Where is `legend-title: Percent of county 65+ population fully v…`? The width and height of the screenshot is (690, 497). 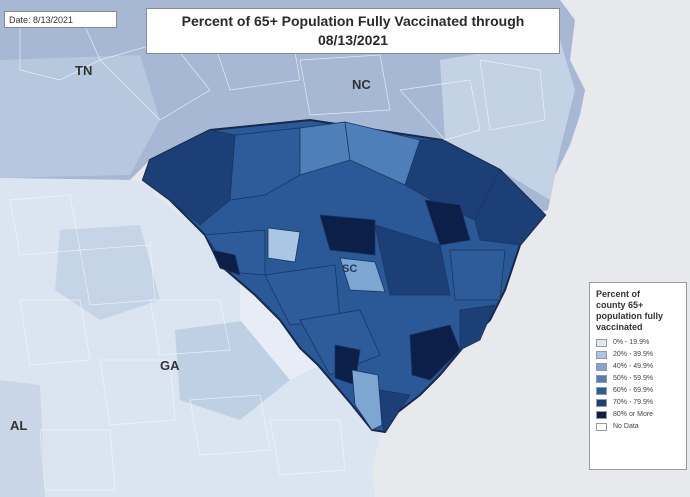
legend-title: Percent of county 65+ population fully v… is located at coordinates (629, 310).